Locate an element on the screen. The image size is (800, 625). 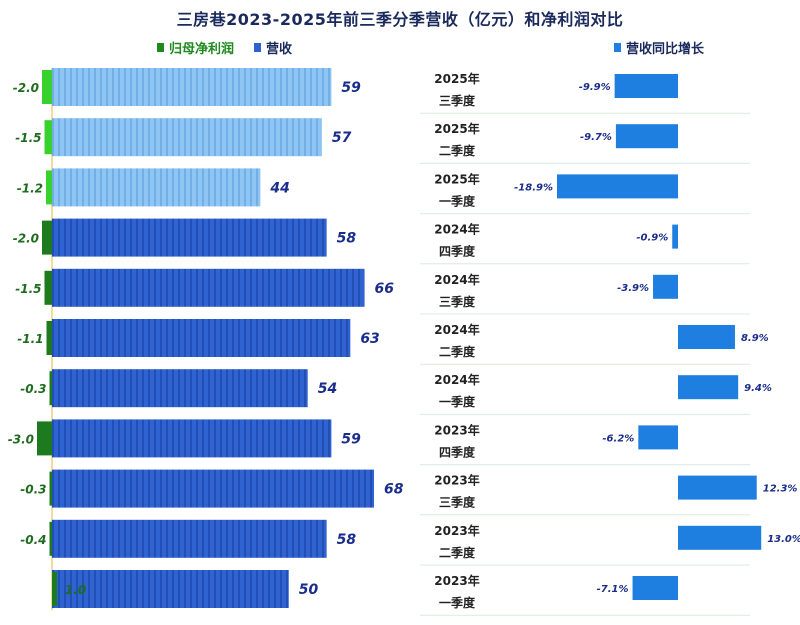
legend-net-profit-swatch is located at coordinates (160, 47).